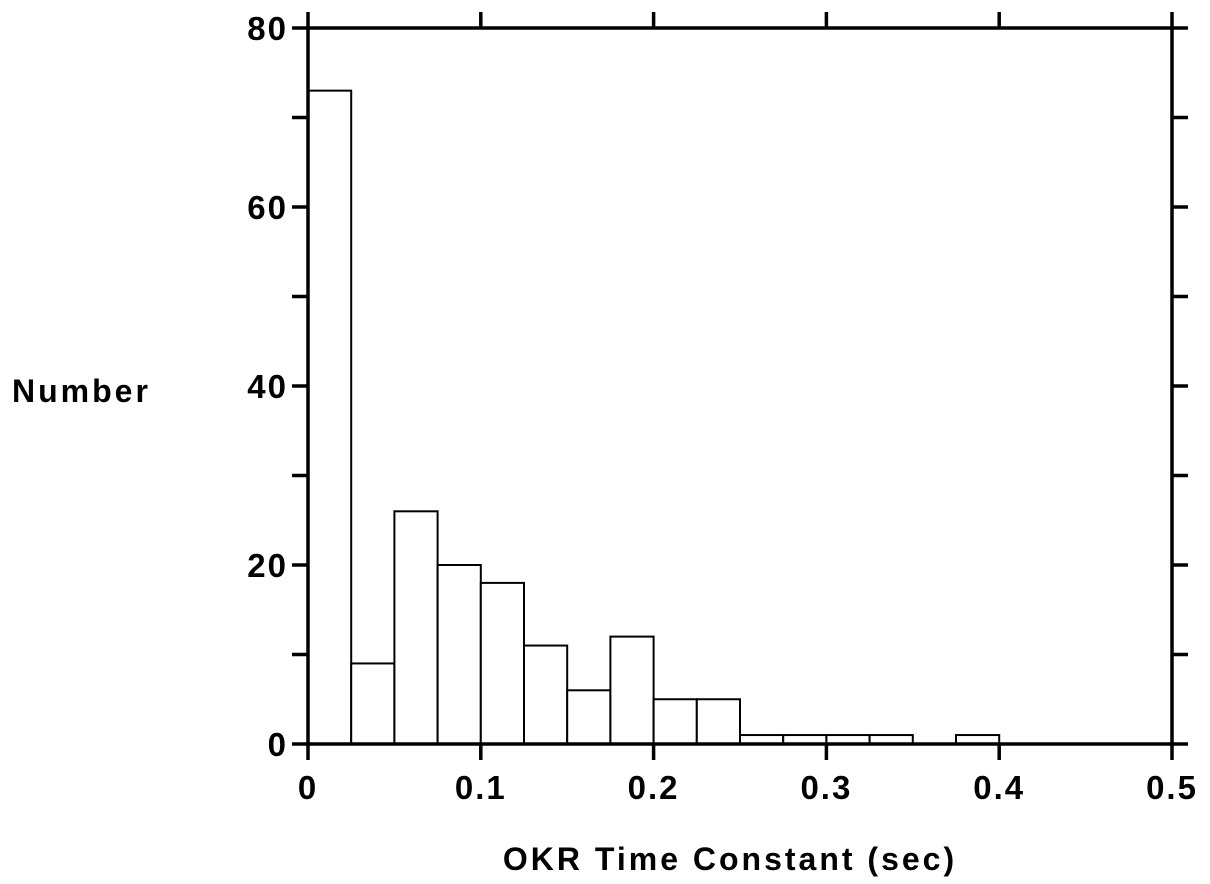 The image size is (1210, 884). I want to click on y-tick-labels: 0 20 40 60 80, so click(267, 386).